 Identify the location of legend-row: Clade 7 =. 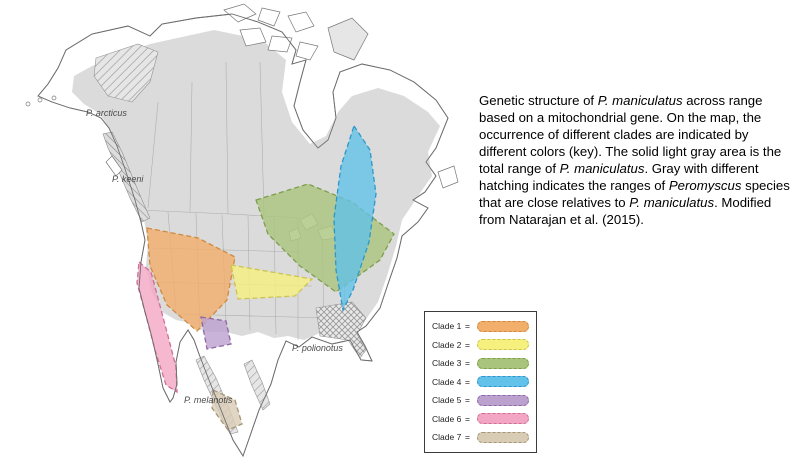
(480, 437).